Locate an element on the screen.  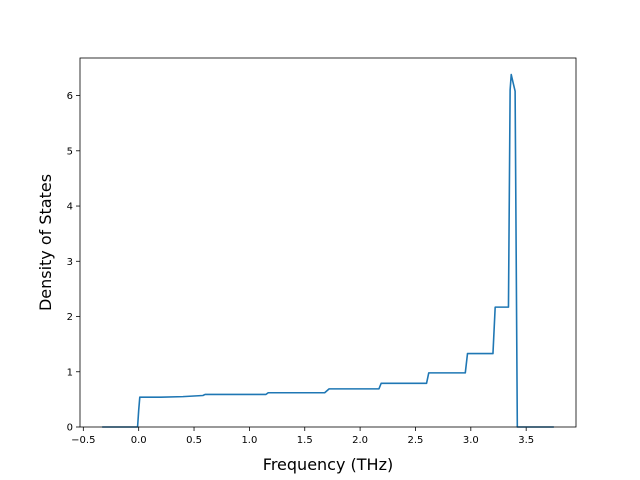
x-tick-label: 0.0 is located at coordinates (139, 440).